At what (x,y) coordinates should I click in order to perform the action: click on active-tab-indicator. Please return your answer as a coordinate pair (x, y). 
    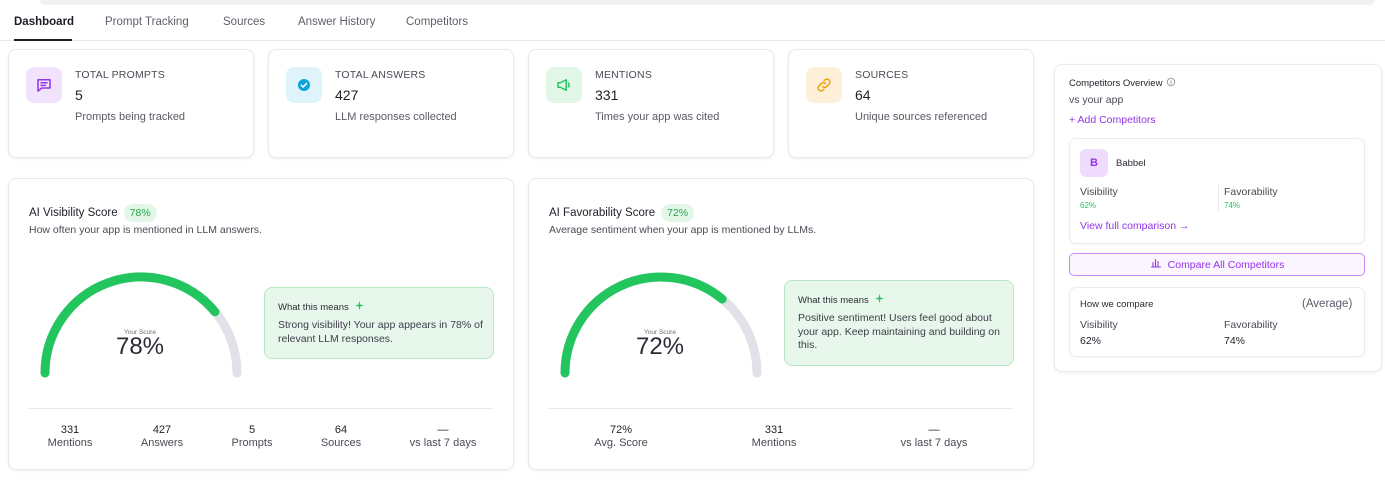
    Looking at the image, I should click on (43, 40).